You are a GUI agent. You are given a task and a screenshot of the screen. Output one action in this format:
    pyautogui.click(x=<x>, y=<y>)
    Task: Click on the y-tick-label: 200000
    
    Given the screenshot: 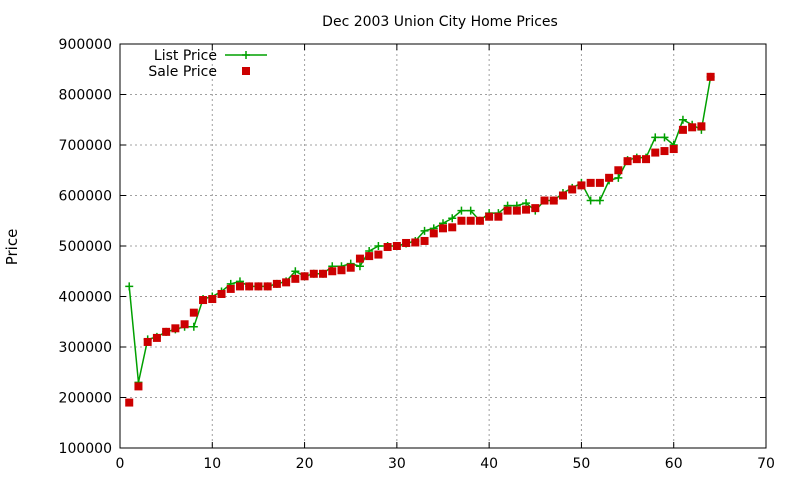 What is the action you would take?
    pyautogui.click(x=85, y=399)
    